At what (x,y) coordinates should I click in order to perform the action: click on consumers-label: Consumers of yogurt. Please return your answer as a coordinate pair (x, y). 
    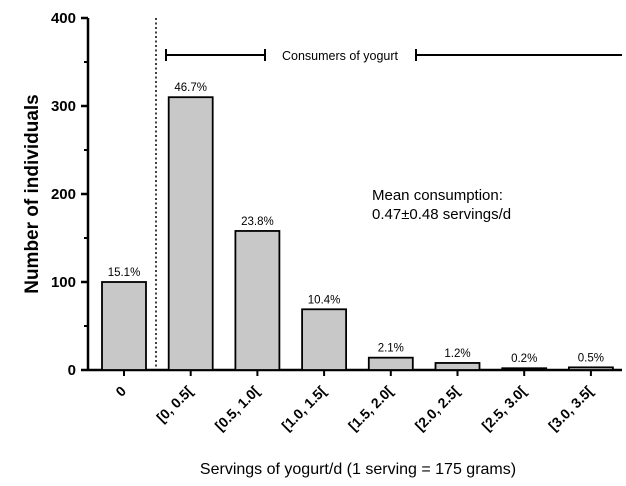
    Looking at the image, I should click on (340, 56).